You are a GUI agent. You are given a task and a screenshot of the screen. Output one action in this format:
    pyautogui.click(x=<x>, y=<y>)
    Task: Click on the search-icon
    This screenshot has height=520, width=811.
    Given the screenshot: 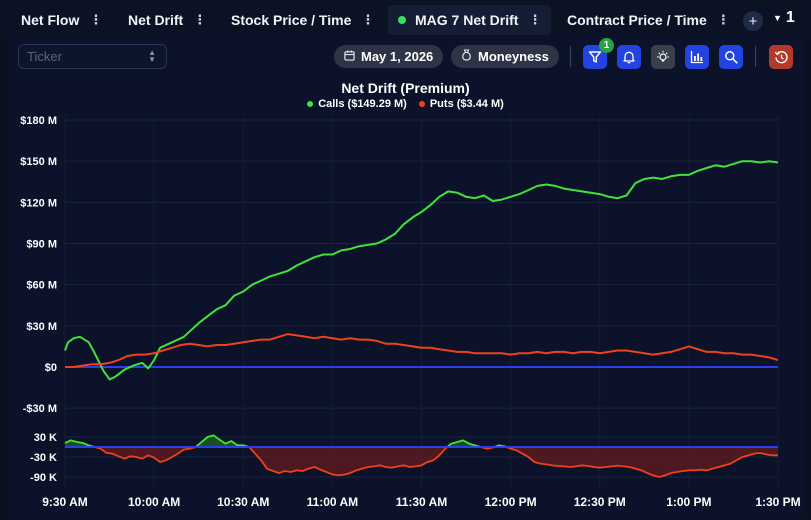 What is the action you would take?
    pyautogui.click(x=731, y=57)
    